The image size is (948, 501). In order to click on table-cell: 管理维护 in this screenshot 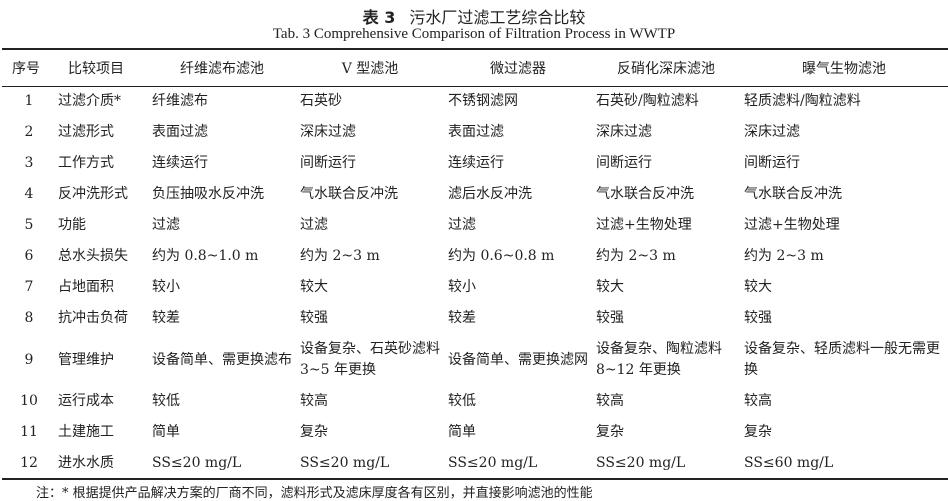, I will do `click(86, 359)`.